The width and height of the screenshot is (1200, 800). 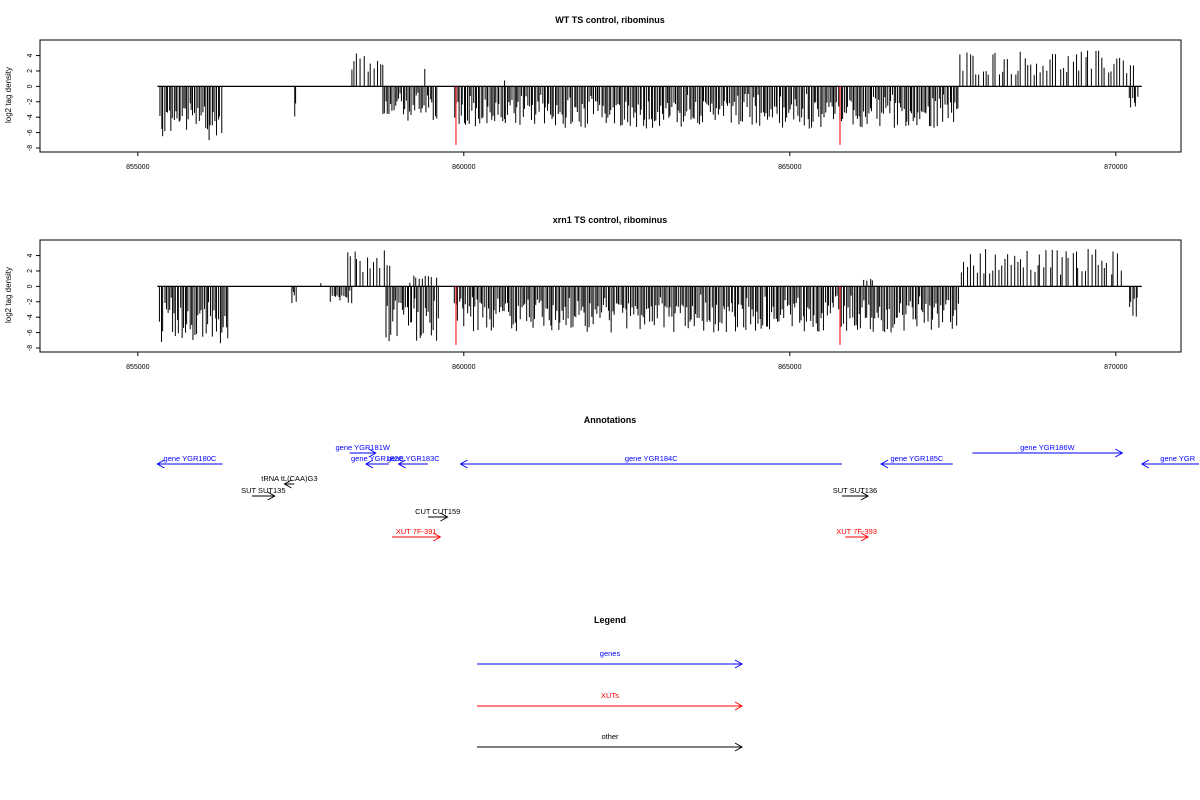 I want to click on annotation-feature: gene YGR186W, so click(x=1048, y=450).